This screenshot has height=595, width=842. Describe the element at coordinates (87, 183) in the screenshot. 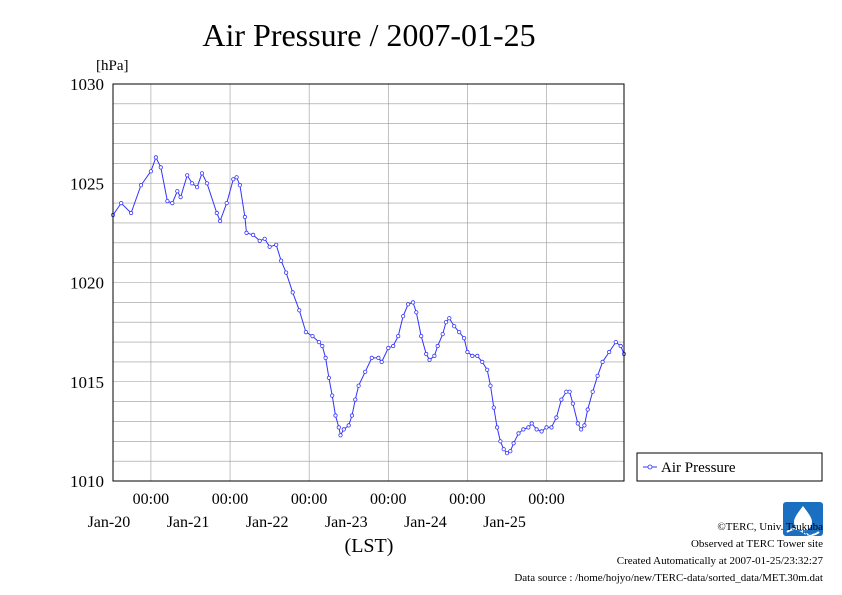

I see `y-tick-label: 1025` at that location.